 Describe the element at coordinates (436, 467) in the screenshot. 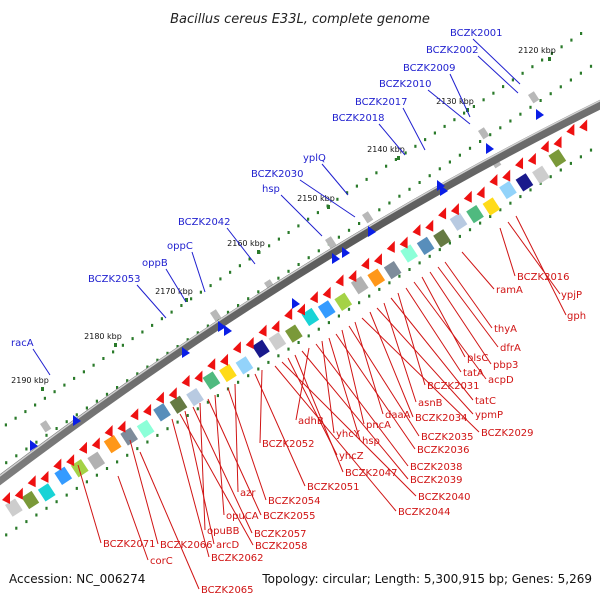

I see `gene-label: BCZK2038` at that location.